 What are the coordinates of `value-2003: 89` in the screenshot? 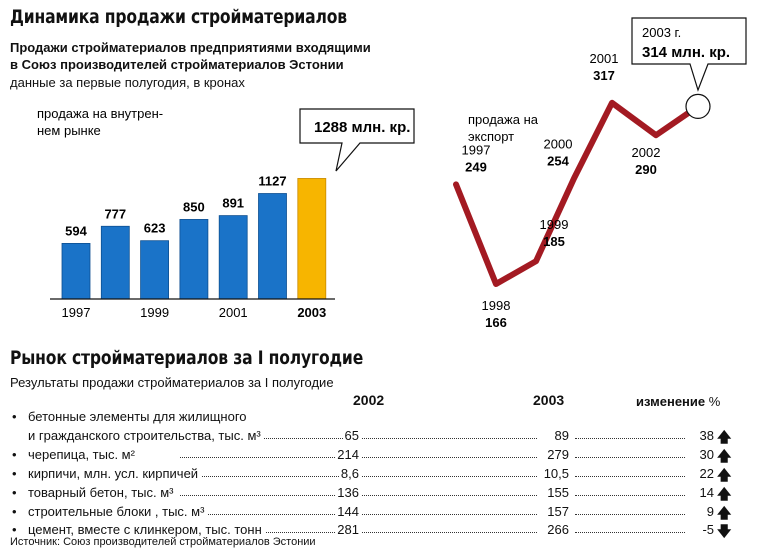 It's located at (560, 435).